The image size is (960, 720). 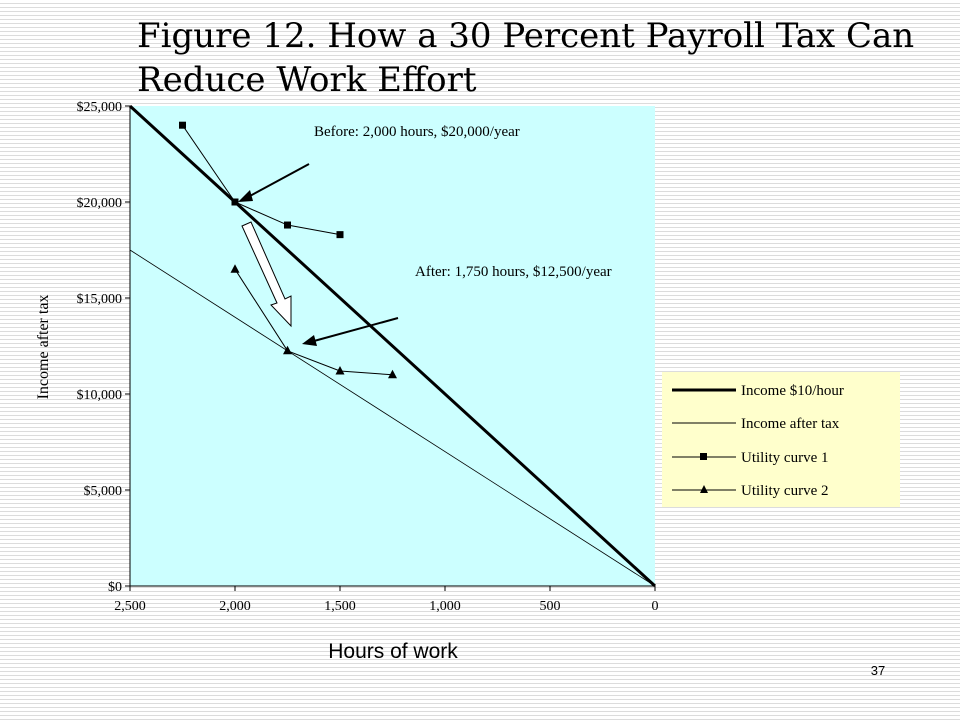 I want to click on pointer-arrow-before, so click(x=274, y=182).